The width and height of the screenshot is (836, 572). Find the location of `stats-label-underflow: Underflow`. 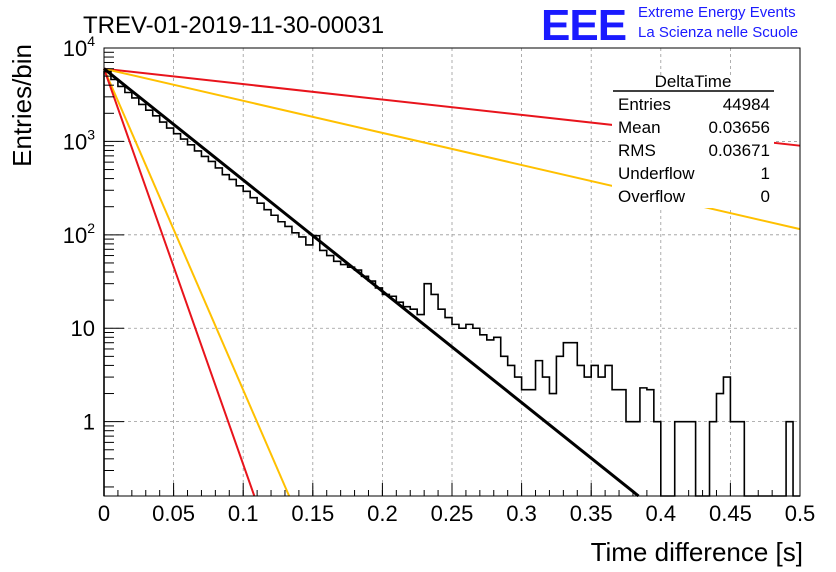

stats-label-underflow: Underflow is located at coordinates (656, 173).